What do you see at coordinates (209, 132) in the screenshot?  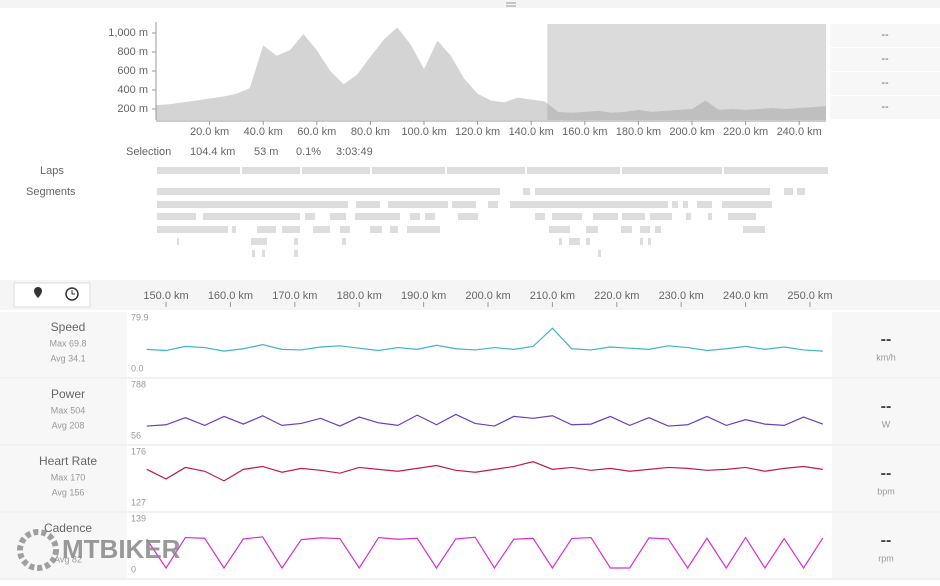 I see `x-tick-label: 20.0 km` at bounding box center [209, 132].